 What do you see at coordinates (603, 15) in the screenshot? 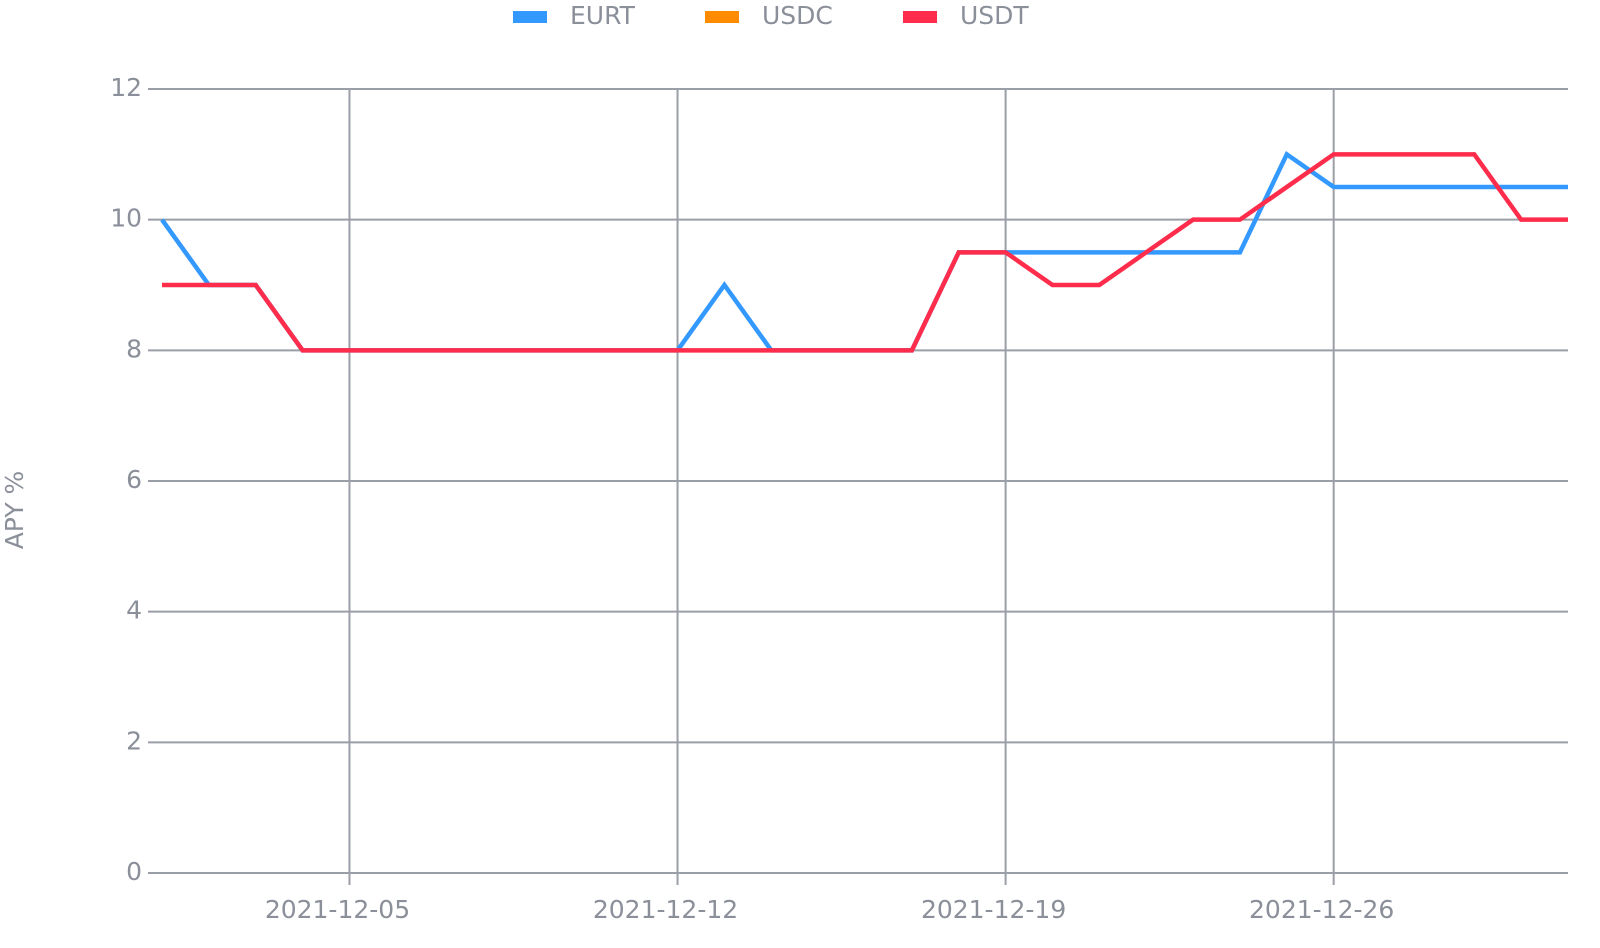
I see `legend-label: EURT` at bounding box center [603, 15].